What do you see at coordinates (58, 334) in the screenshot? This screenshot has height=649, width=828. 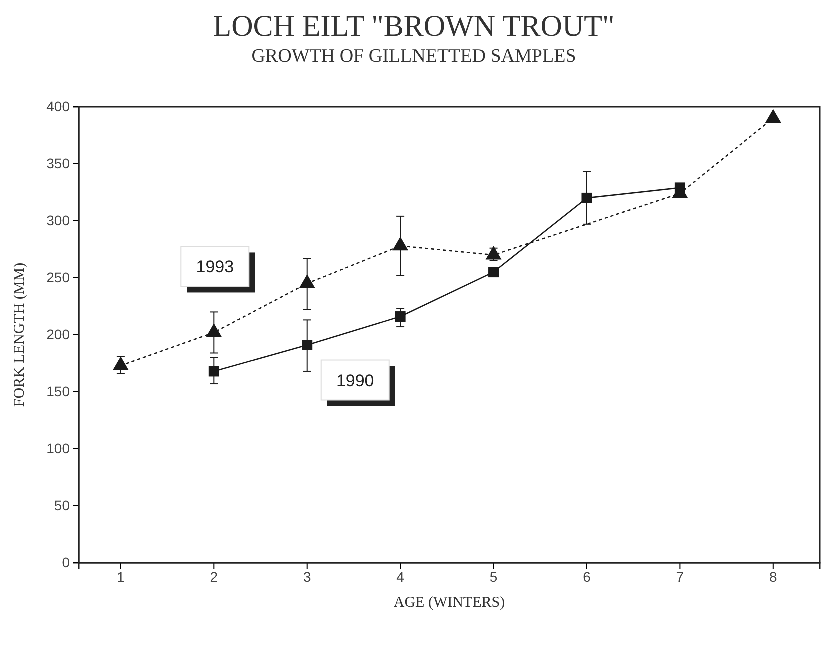 I see `y-tick-label: 200` at bounding box center [58, 334].